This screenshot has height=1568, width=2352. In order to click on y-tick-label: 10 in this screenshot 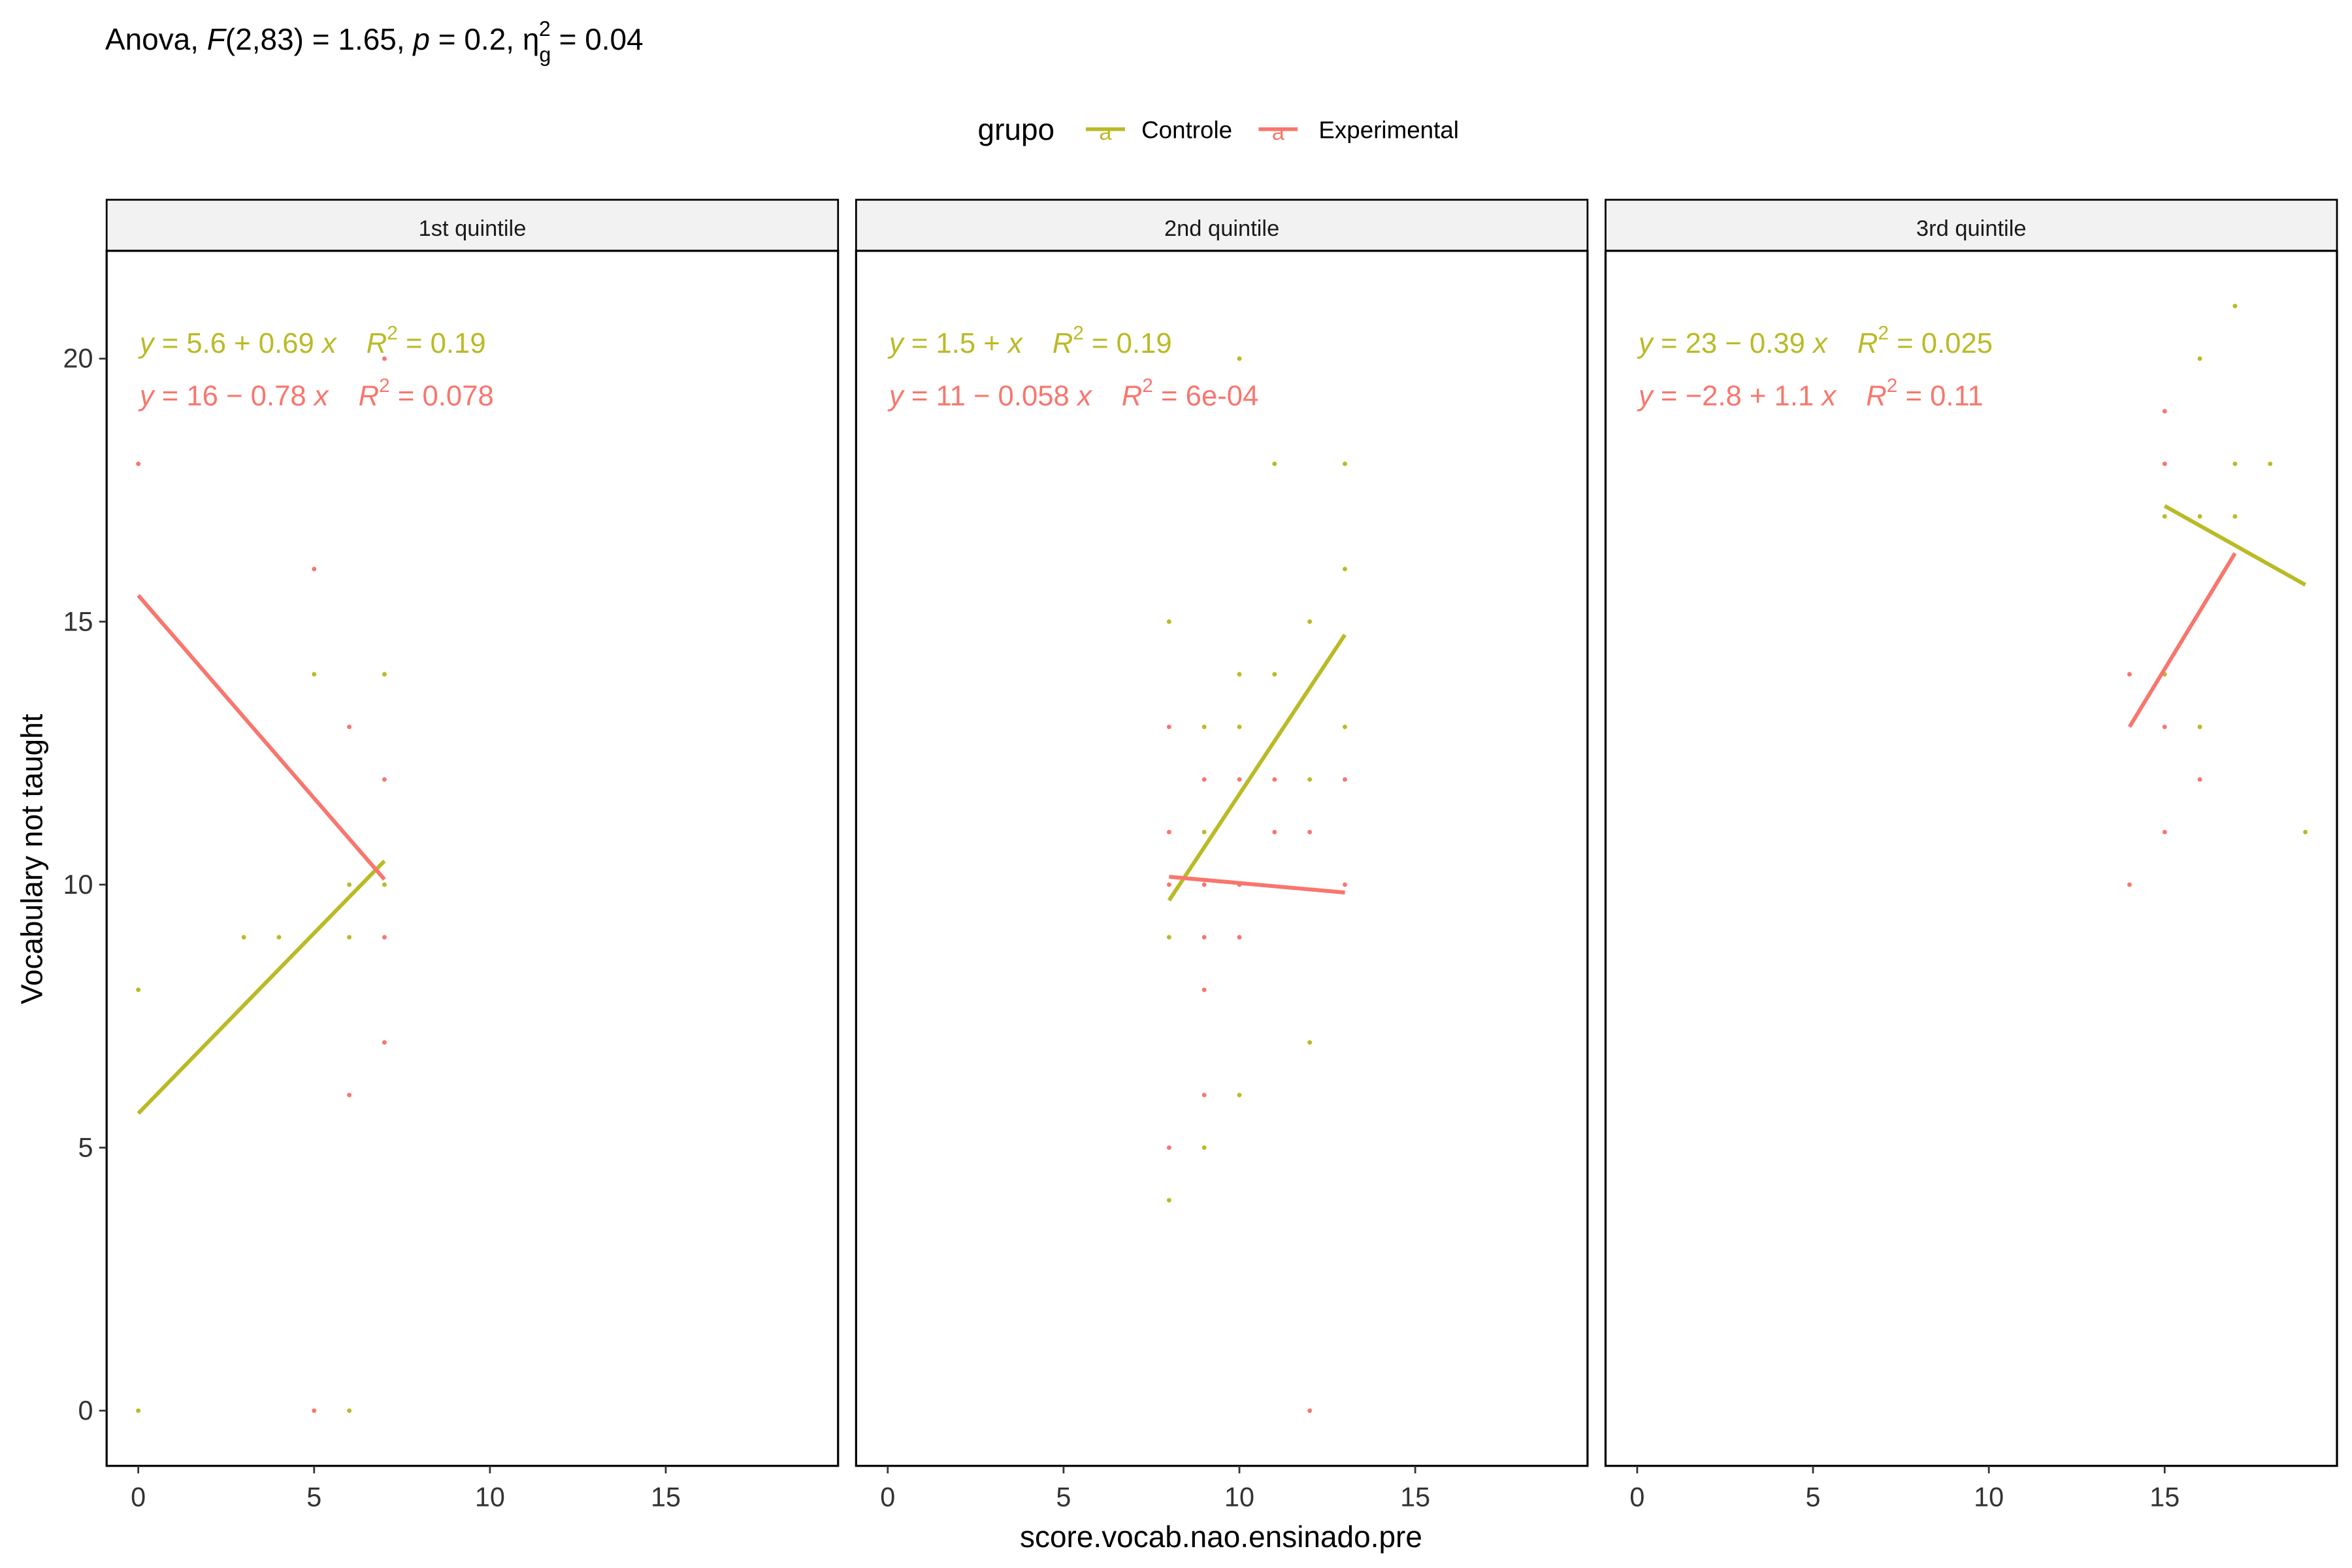, I will do `click(78, 885)`.